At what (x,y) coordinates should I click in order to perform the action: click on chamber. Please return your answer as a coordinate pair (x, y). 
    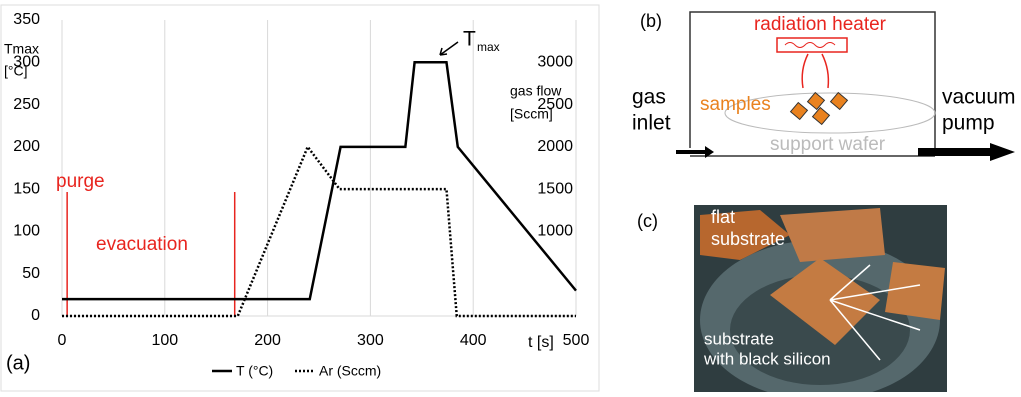
    Looking at the image, I should click on (812, 79).